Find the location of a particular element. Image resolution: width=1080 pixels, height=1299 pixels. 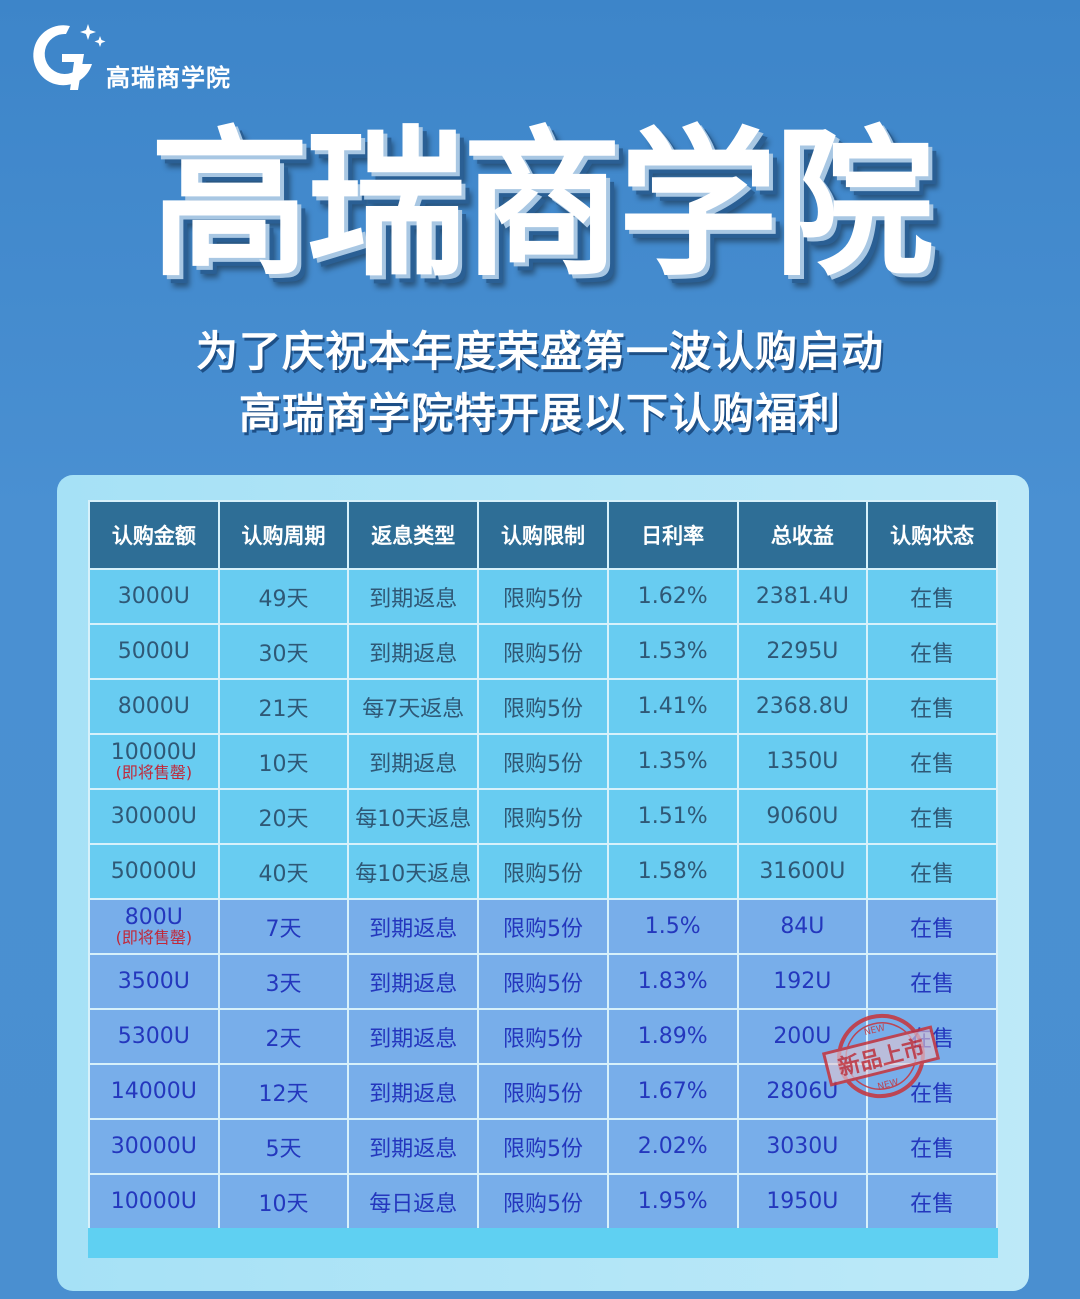

cell-period: 3天 is located at coordinates (283, 981).